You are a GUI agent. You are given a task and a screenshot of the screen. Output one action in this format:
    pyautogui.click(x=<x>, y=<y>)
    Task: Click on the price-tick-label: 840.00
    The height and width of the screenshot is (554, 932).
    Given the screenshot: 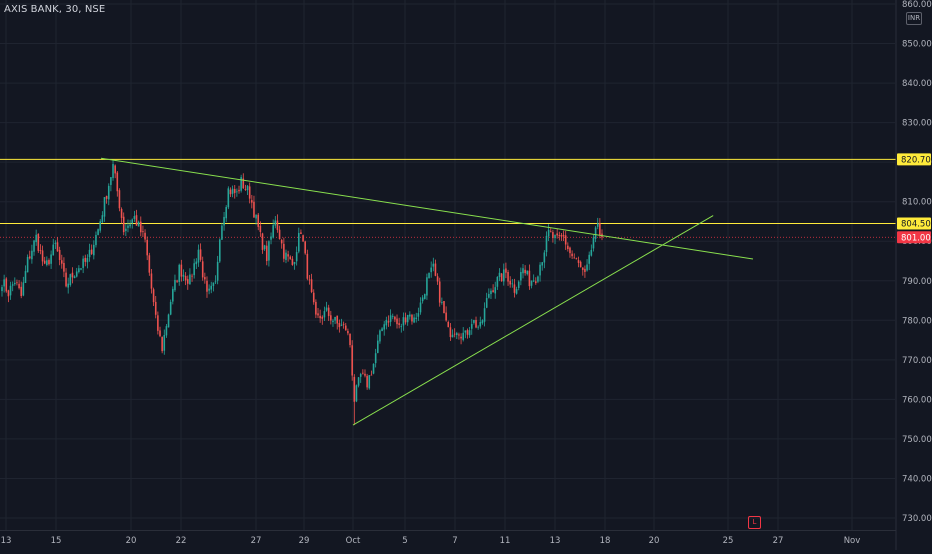 What is the action you would take?
    pyautogui.click(x=917, y=84)
    